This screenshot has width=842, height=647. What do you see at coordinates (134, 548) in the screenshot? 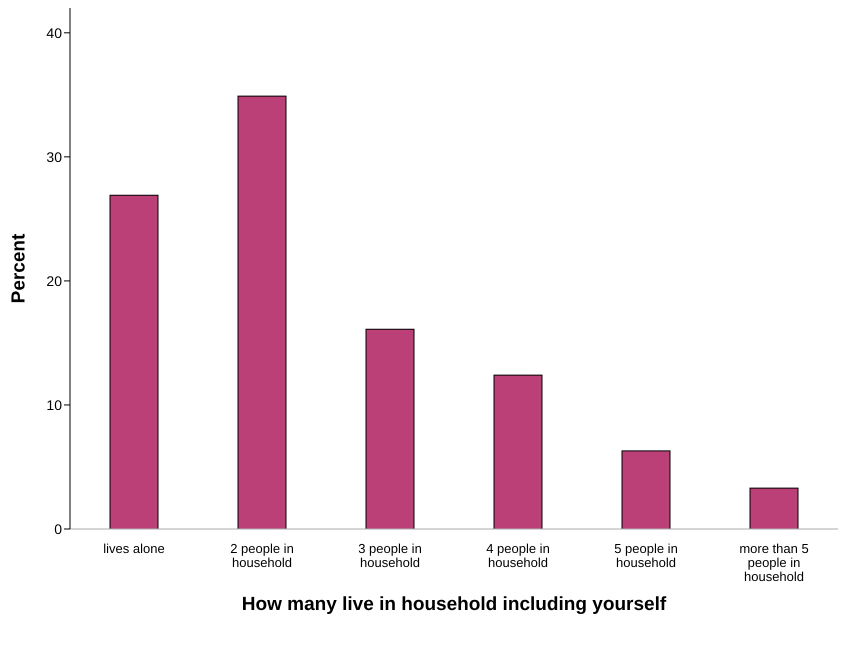
I see `x-tick-label: lives alone` at bounding box center [134, 548].